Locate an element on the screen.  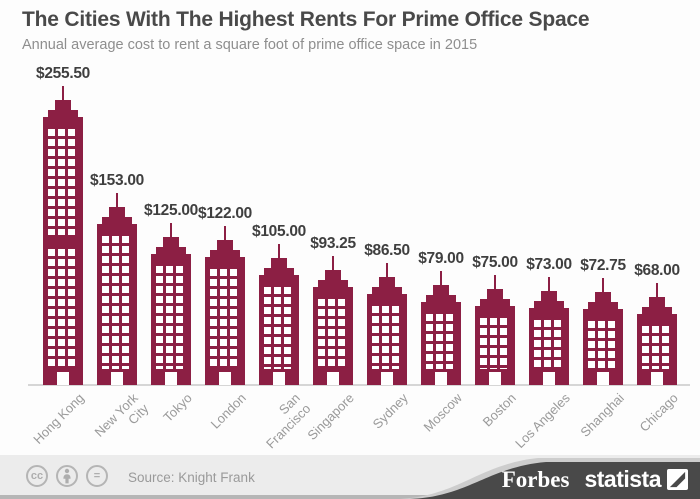
value-label: $68.00 is located at coordinates (657, 270).